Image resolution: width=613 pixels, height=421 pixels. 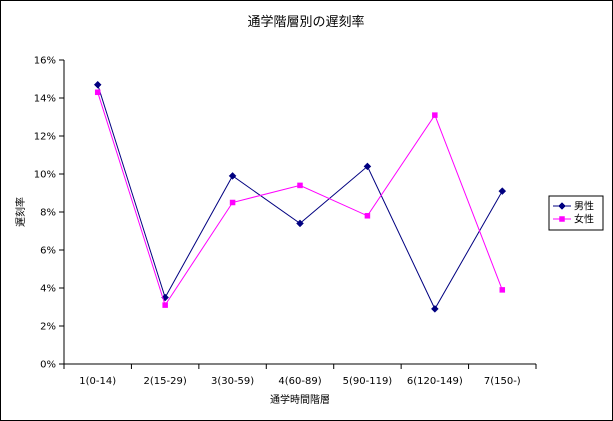 What do you see at coordinates (435, 381) in the screenshot?
I see `x-tick-label: 6(120-149)` at bounding box center [435, 381].